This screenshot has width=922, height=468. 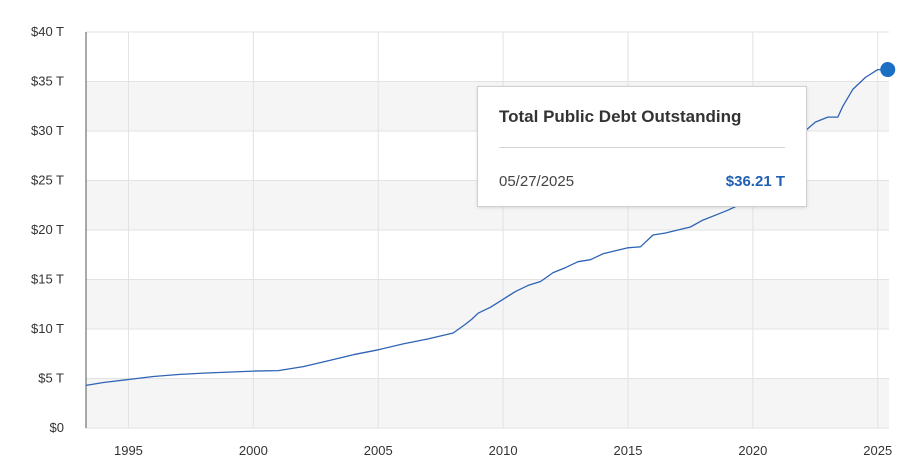 What do you see at coordinates (628, 450) in the screenshot?
I see `x-tick-label: 2015` at bounding box center [628, 450].